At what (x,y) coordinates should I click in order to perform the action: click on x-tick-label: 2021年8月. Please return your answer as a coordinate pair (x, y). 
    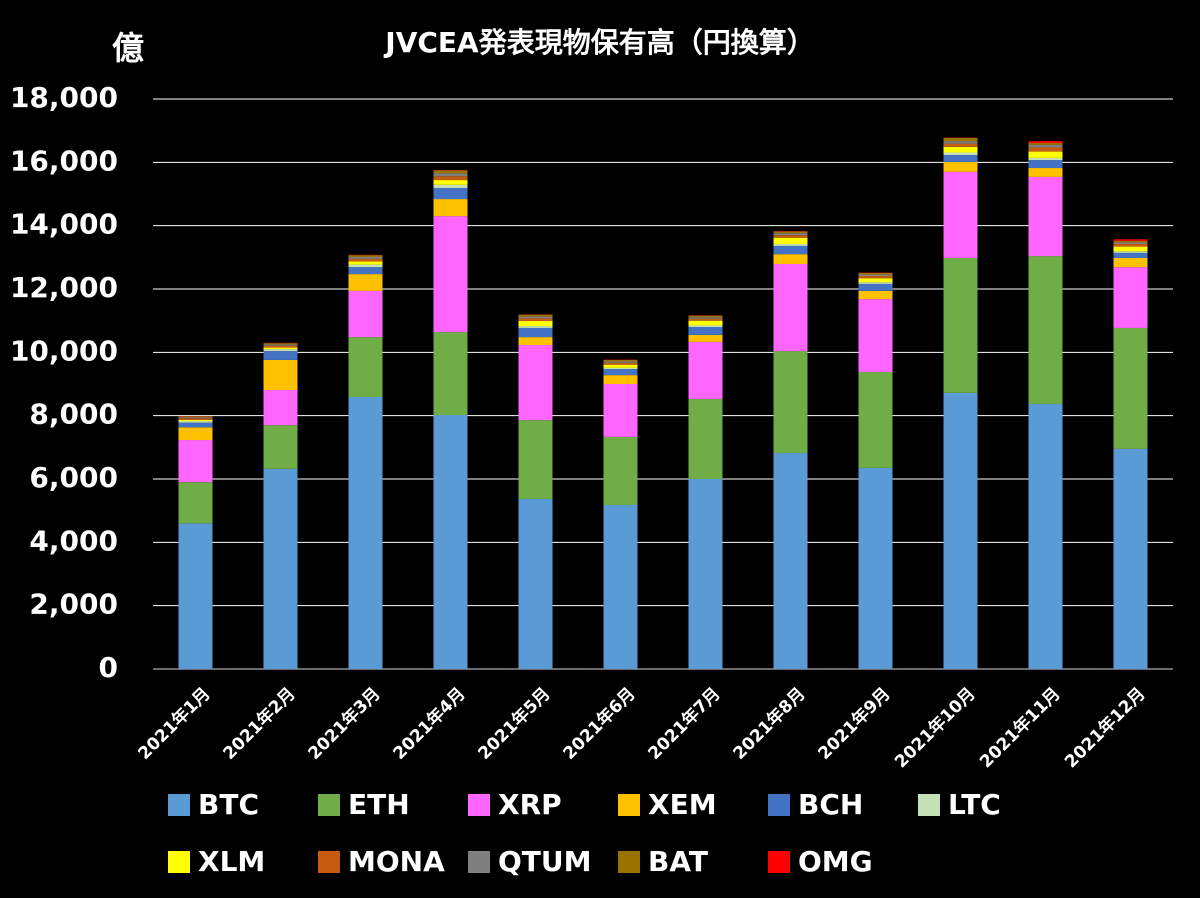
    Looking at the image, I should click on (769, 723).